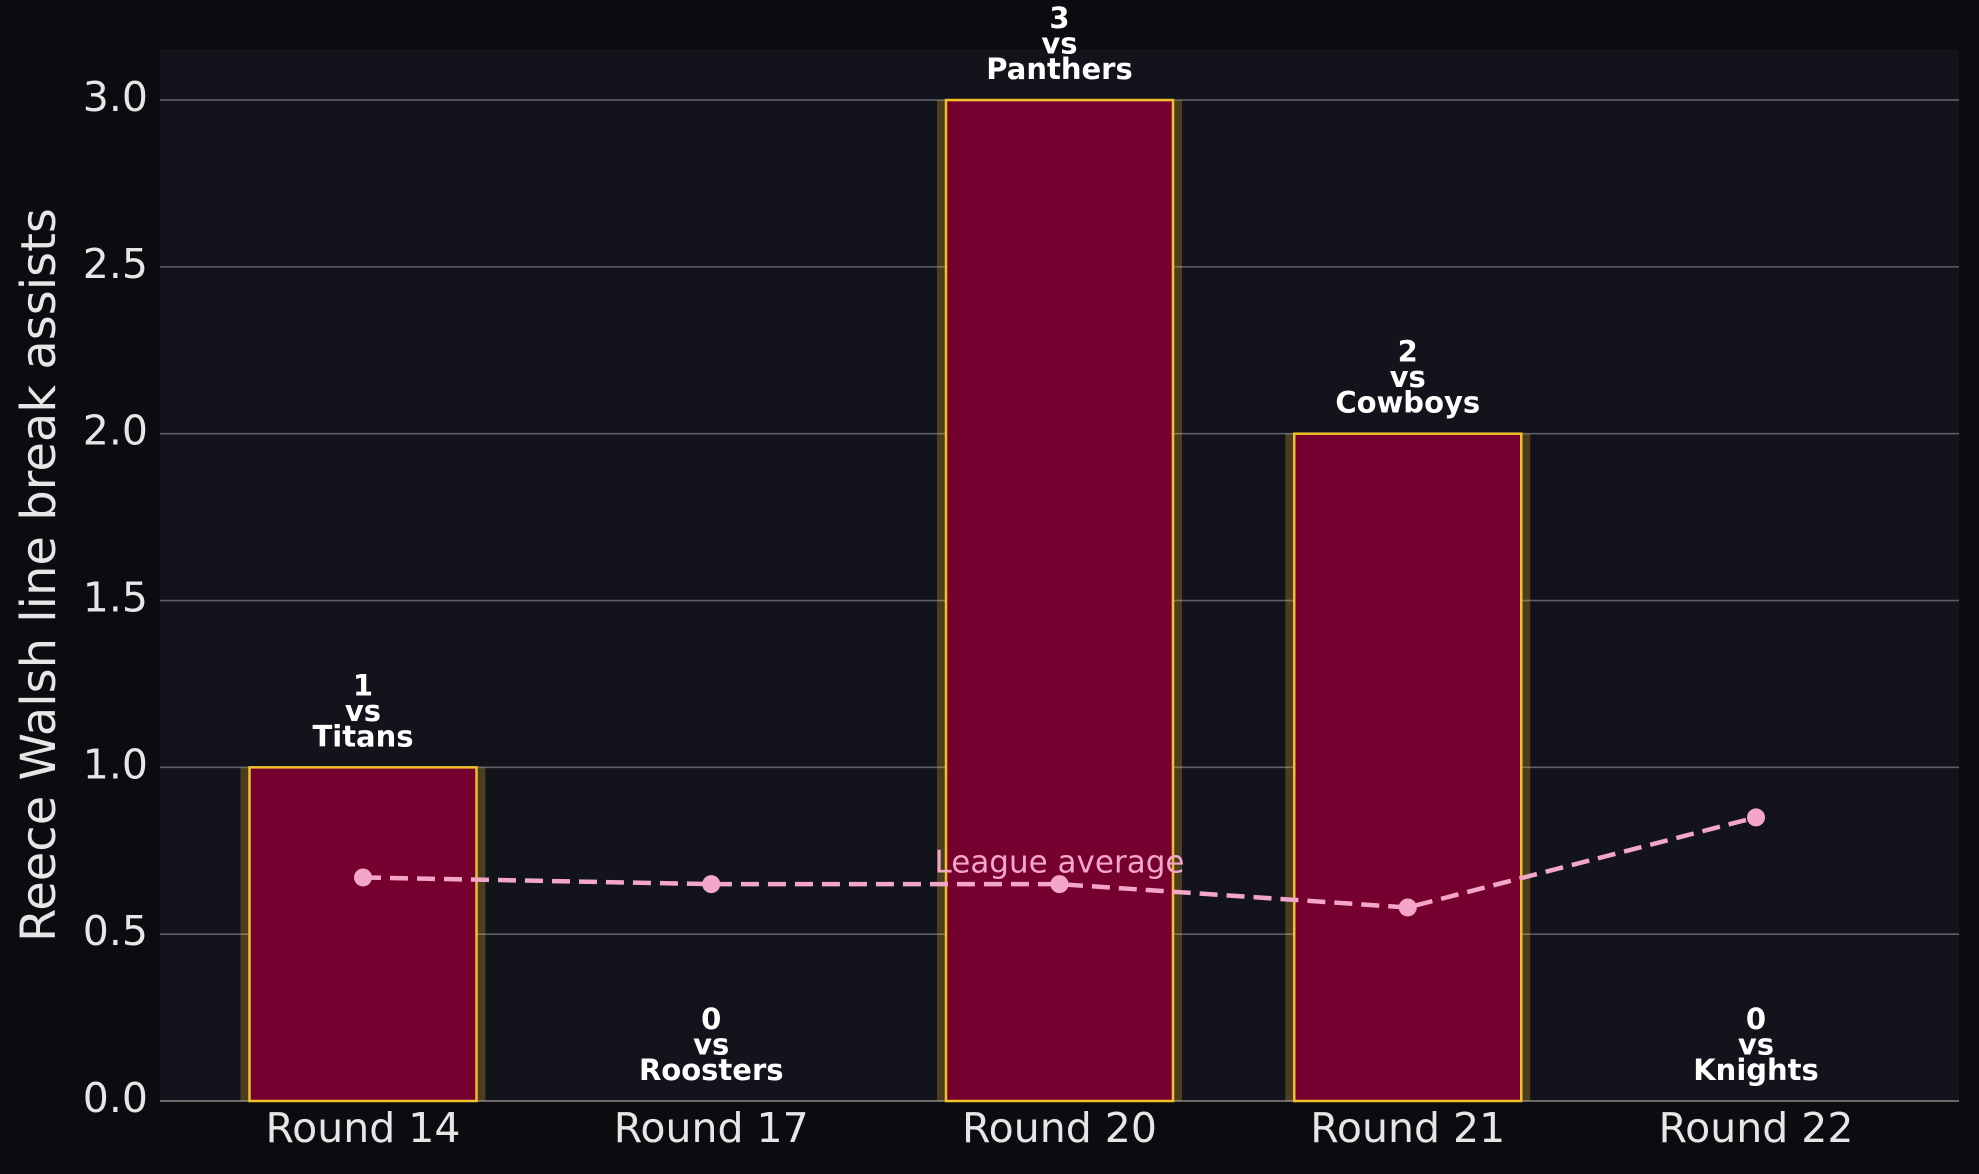  Describe the element at coordinates (1756, 1128) in the screenshot. I see `x-tick-label: Round 22` at that location.